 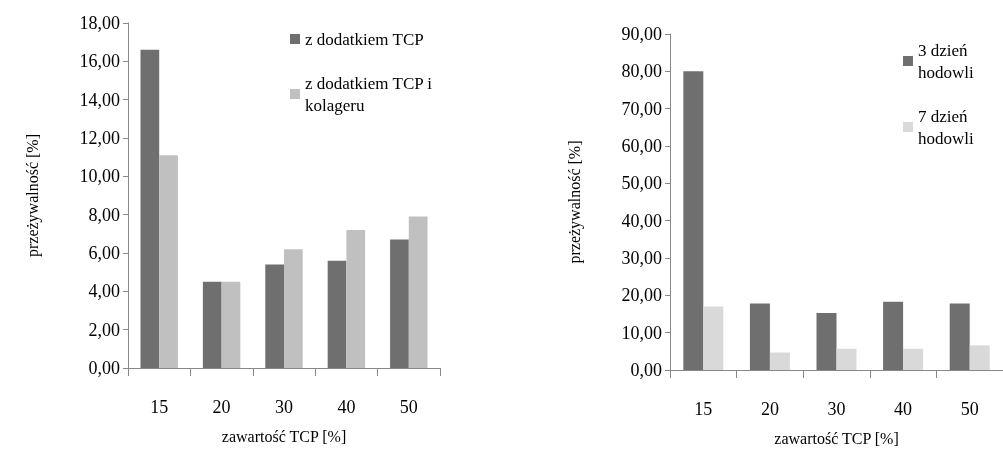 What do you see at coordinates (946, 61) in the screenshot?
I see `legend-label: 3 dzień hodowli` at bounding box center [946, 61].